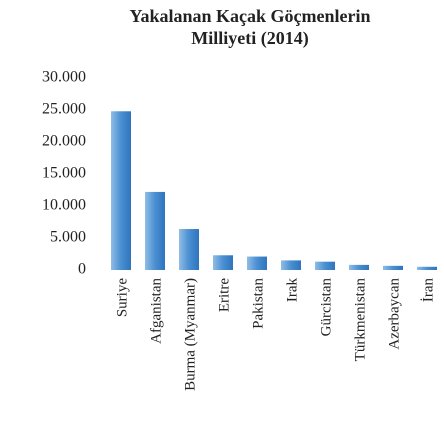  What do you see at coordinates (224, 295) in the screenshot?
I see `x-tick-label: Eritre` at bounding box center [224, 295].